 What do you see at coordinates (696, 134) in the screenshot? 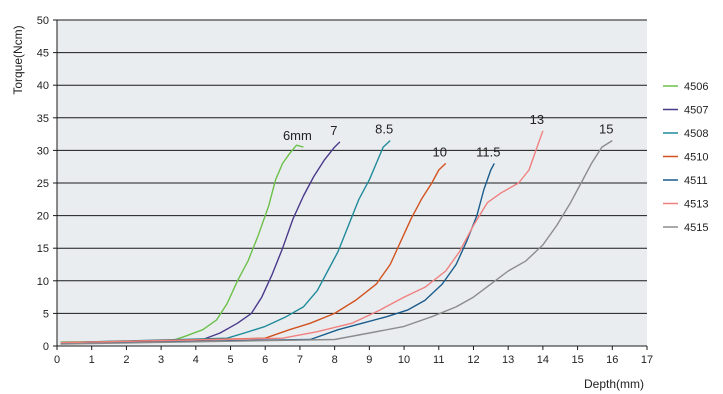
I see `legend-label-4508: 4508` at bounding box center [696, 134].